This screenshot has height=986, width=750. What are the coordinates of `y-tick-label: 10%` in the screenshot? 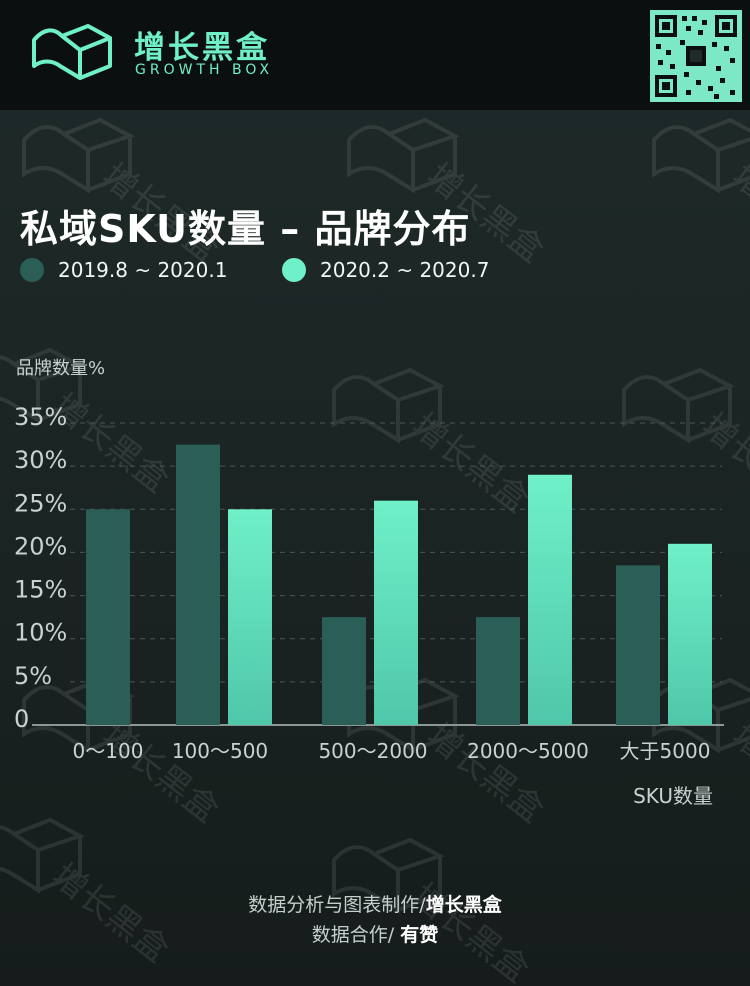 It's located at (40, 633).